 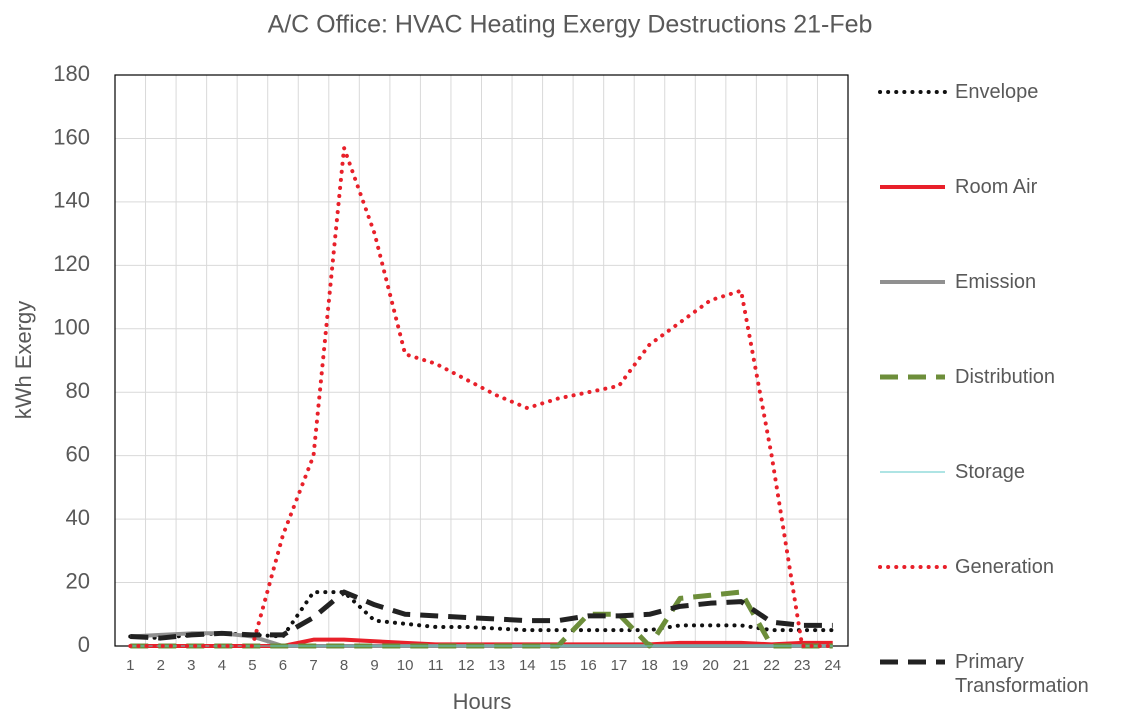 I want to click on x-tick-label: 2, so click(x=161, y=665).